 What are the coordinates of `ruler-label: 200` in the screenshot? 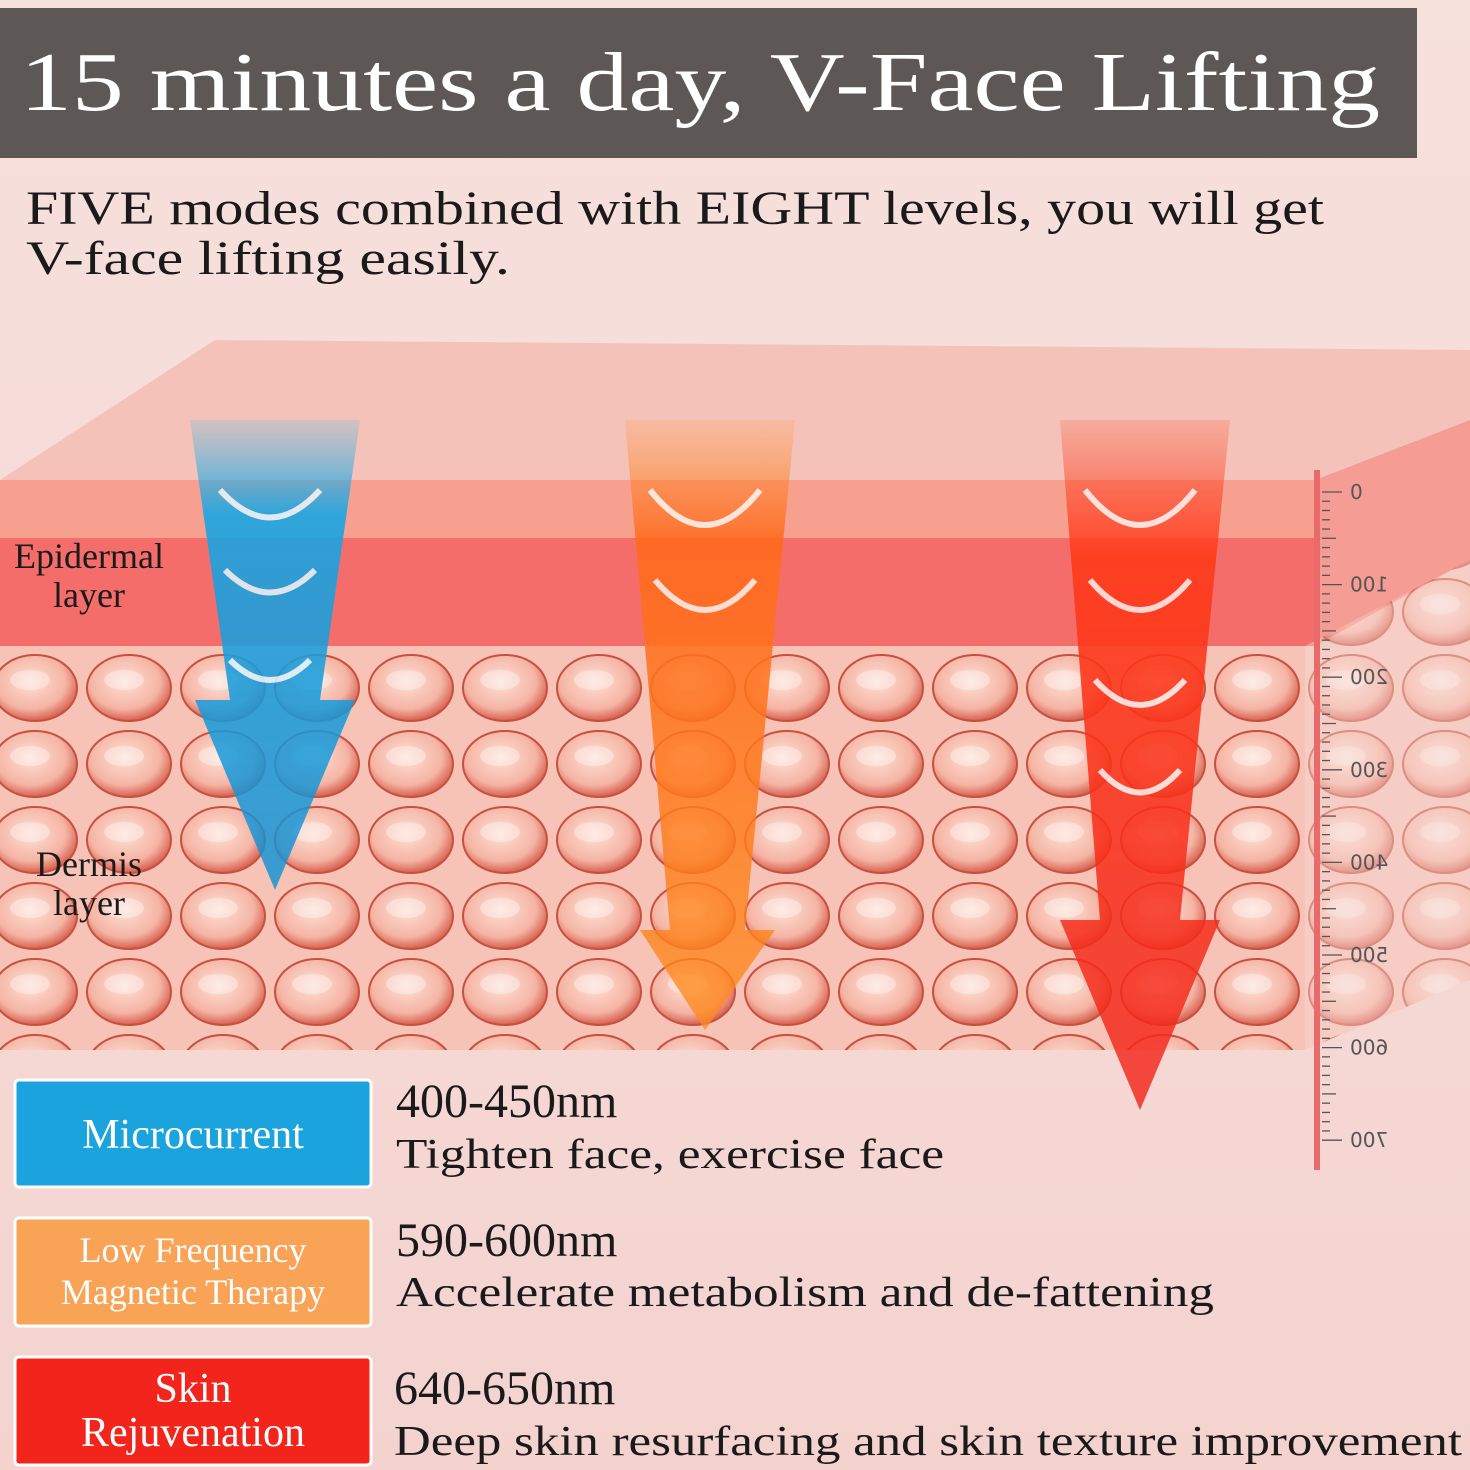 It's located at (1369, 677).